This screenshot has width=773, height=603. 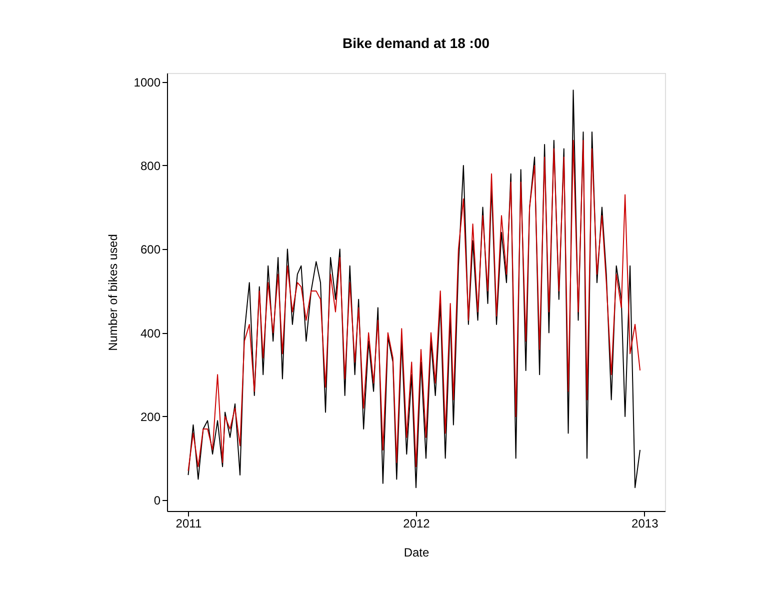 What do you see at coordinates (645, 523) in the screenshot?
I see `x-tick-label: 2013` at bounding box center [645, 523].